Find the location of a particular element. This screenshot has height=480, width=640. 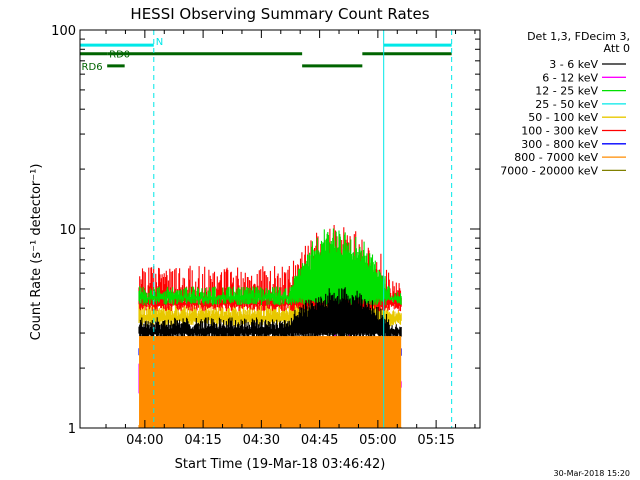

series-spikes is located at coordinates (270, 267).